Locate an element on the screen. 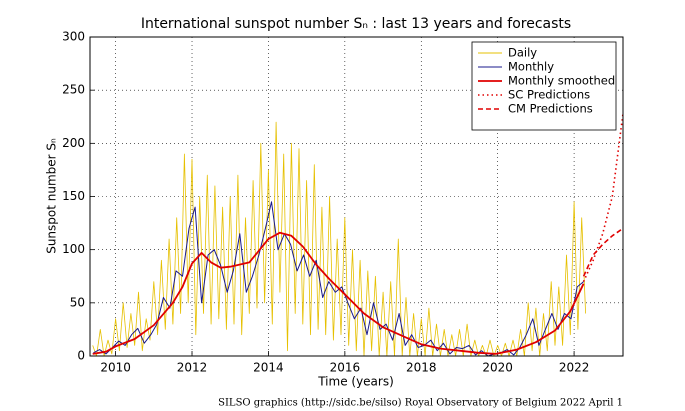 This screenshot has width=685, height=411. y-tick-label: 100 is located at coordinates (73, 249).